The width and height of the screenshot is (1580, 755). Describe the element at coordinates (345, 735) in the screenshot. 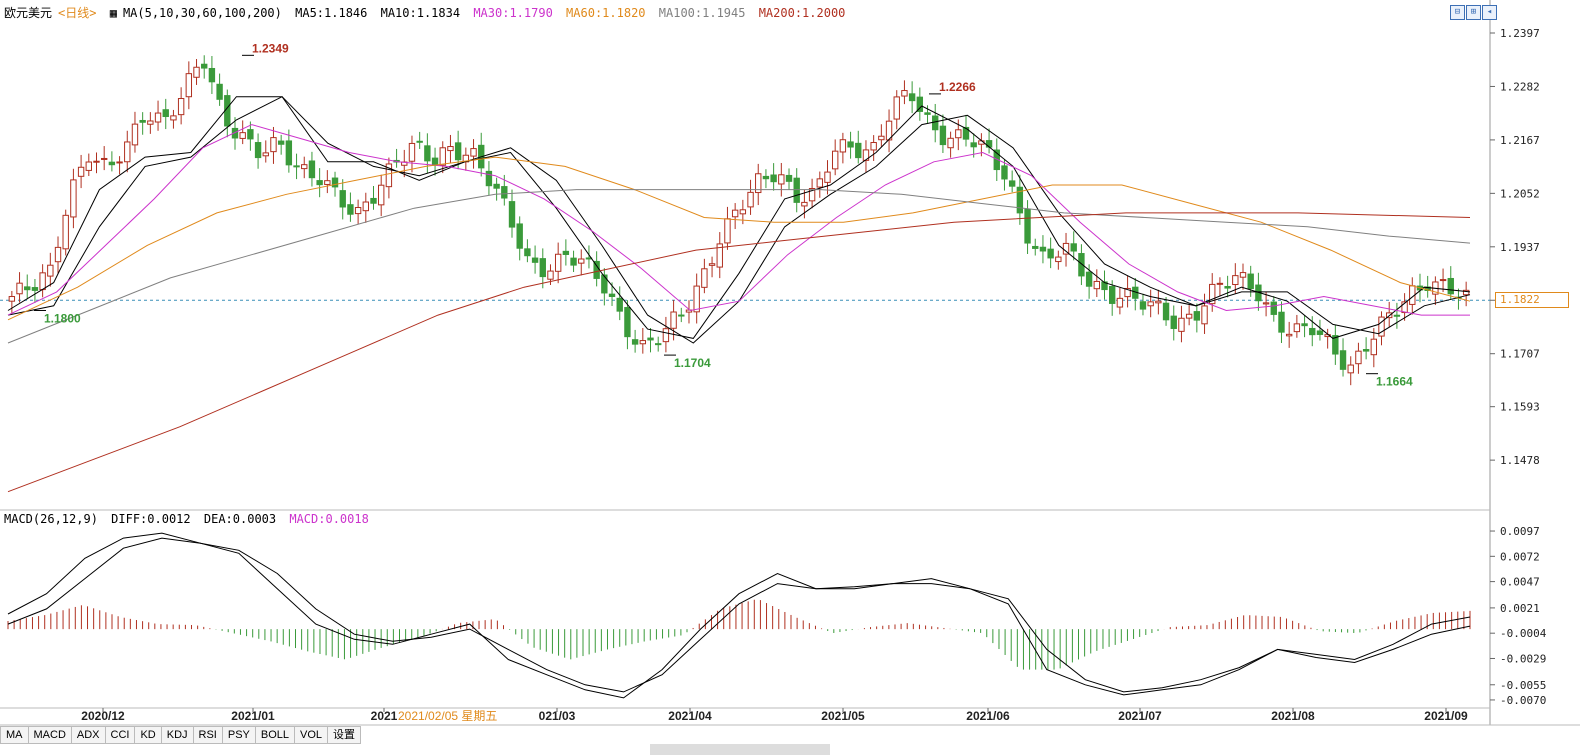

I see `tab-settings: 设置` at that location.